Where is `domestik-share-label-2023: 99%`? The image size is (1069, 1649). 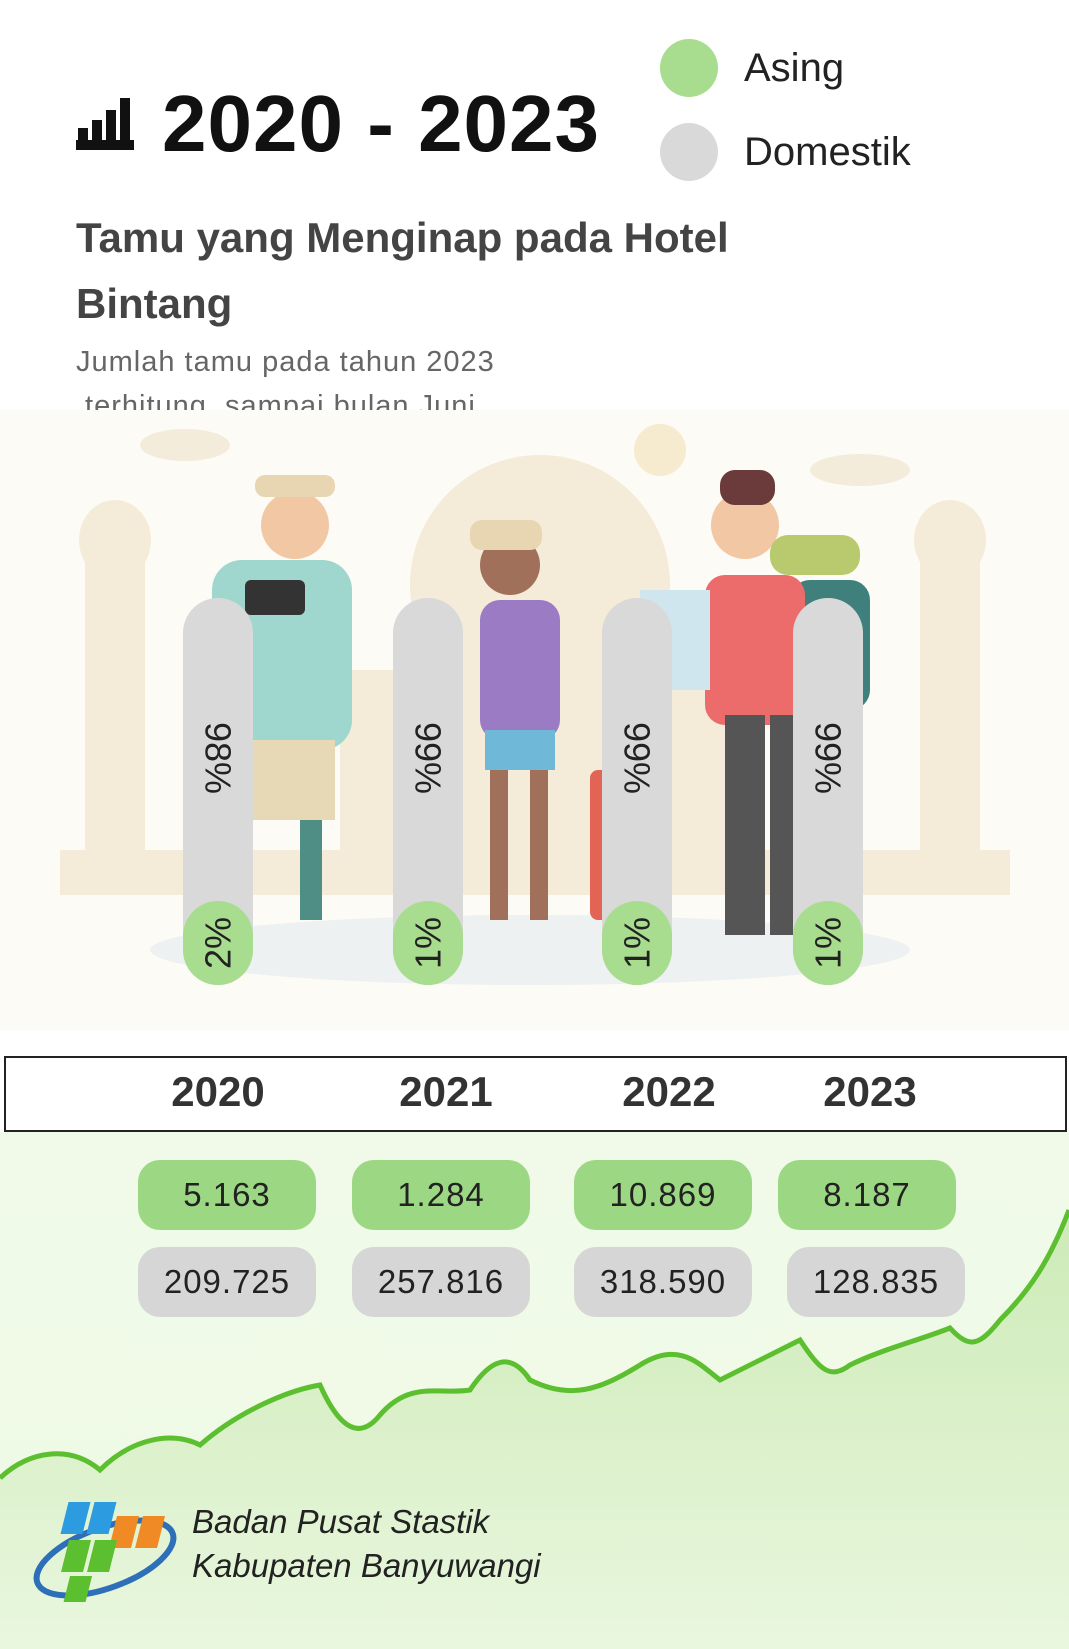 domestik-share-label-2023: 99% is located at coordinates (828, 758).